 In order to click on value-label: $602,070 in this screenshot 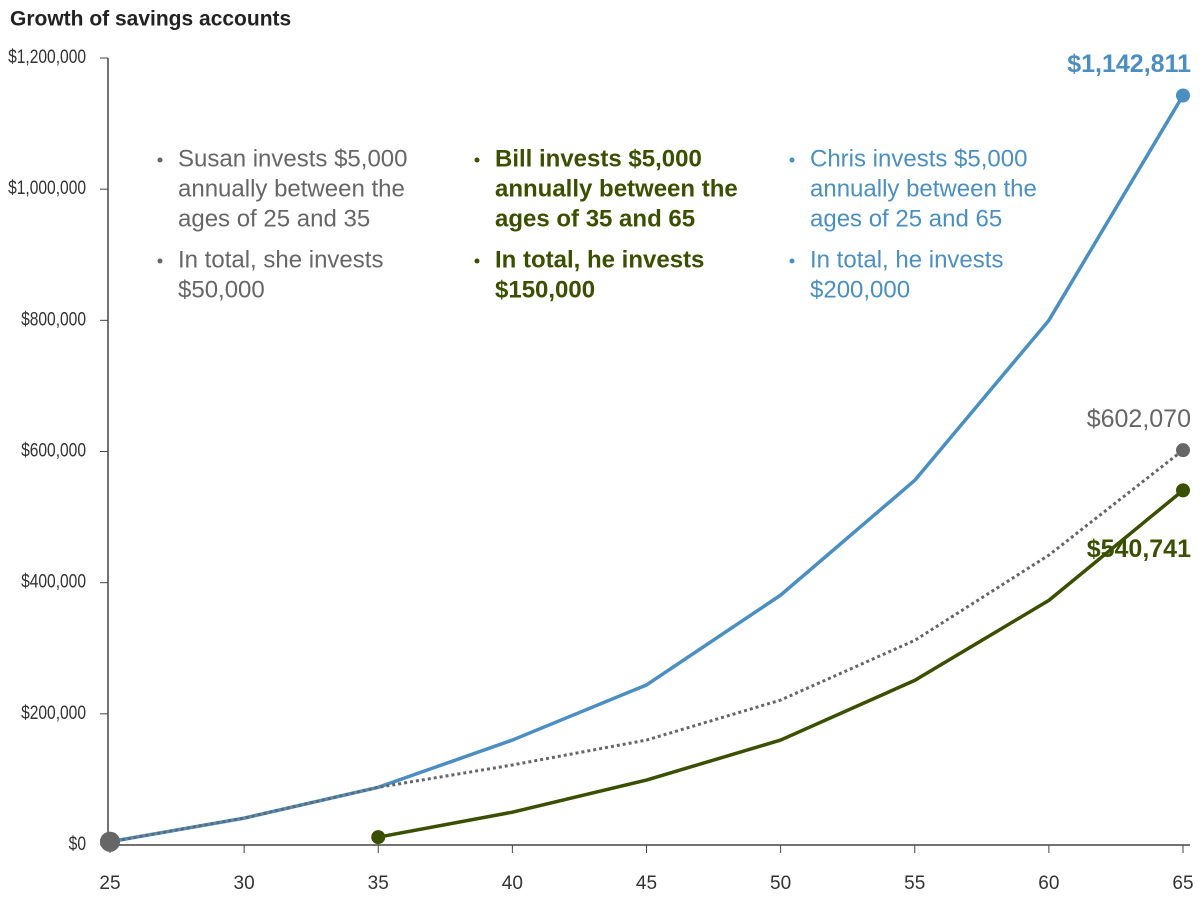, I will do `click(1139, 419)`.